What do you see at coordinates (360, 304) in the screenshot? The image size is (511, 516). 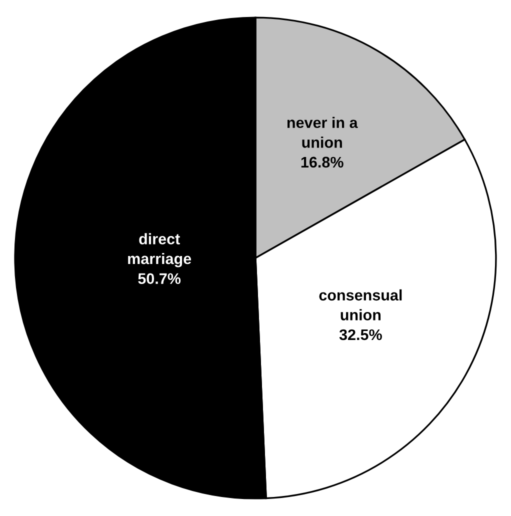 I see `slice-label: consensual union` at bounding box center [360, 304].